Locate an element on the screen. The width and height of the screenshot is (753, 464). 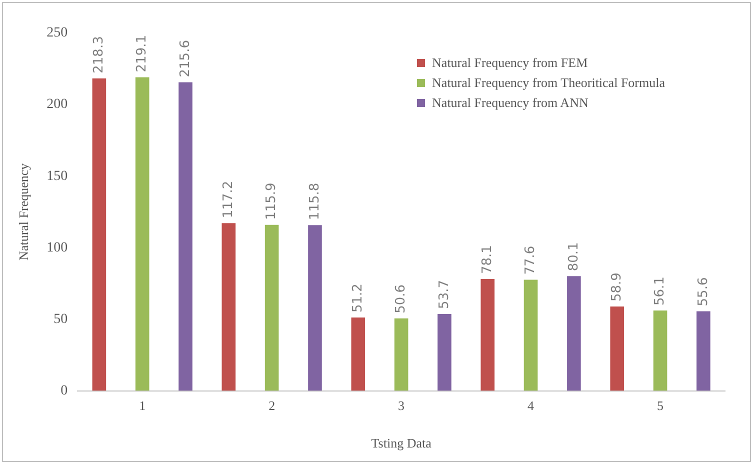
y-tick-label: 200 is located at coordinates (57, 104).